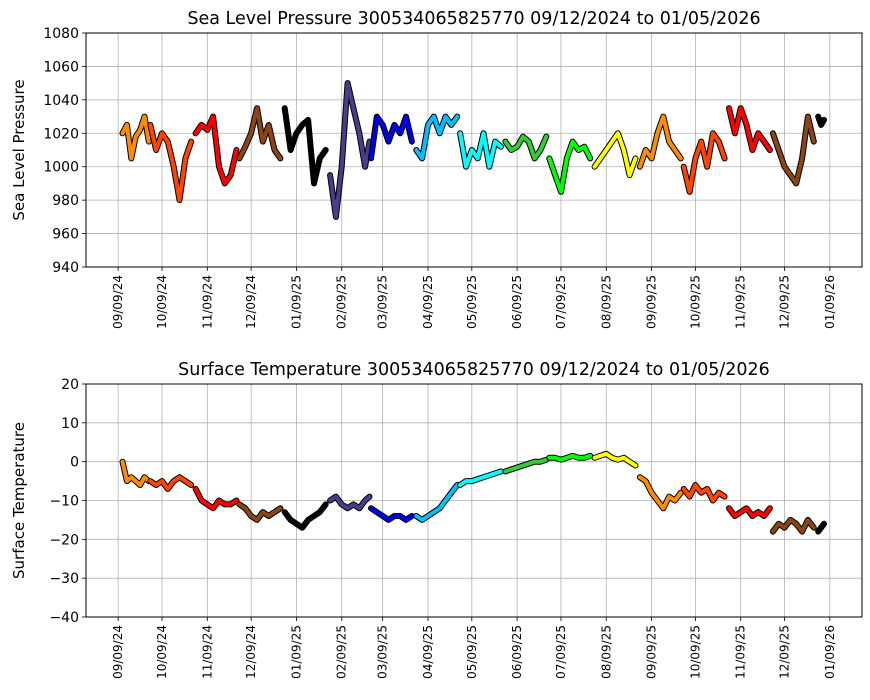 This screenshot has width=870, height=700. What do you see at coordinates (64, 502) in the screenshot?
I see `y-tick-label: −10` at bounding box center [64, 502].